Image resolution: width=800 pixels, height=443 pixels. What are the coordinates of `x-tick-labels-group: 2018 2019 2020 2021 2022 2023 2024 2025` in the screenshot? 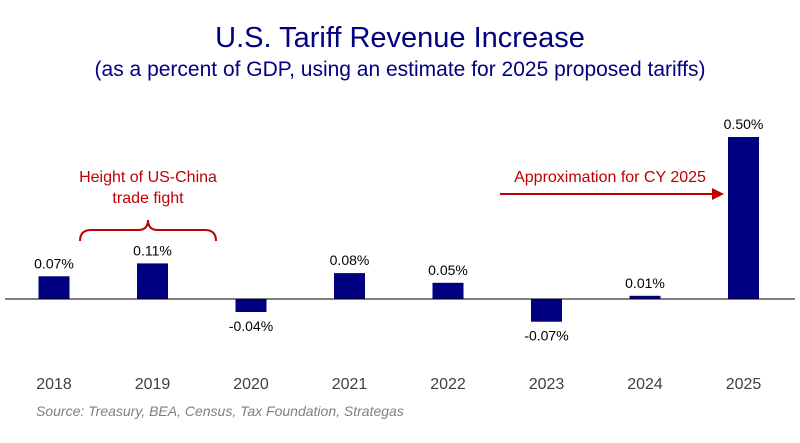 It's located at (398, 384).